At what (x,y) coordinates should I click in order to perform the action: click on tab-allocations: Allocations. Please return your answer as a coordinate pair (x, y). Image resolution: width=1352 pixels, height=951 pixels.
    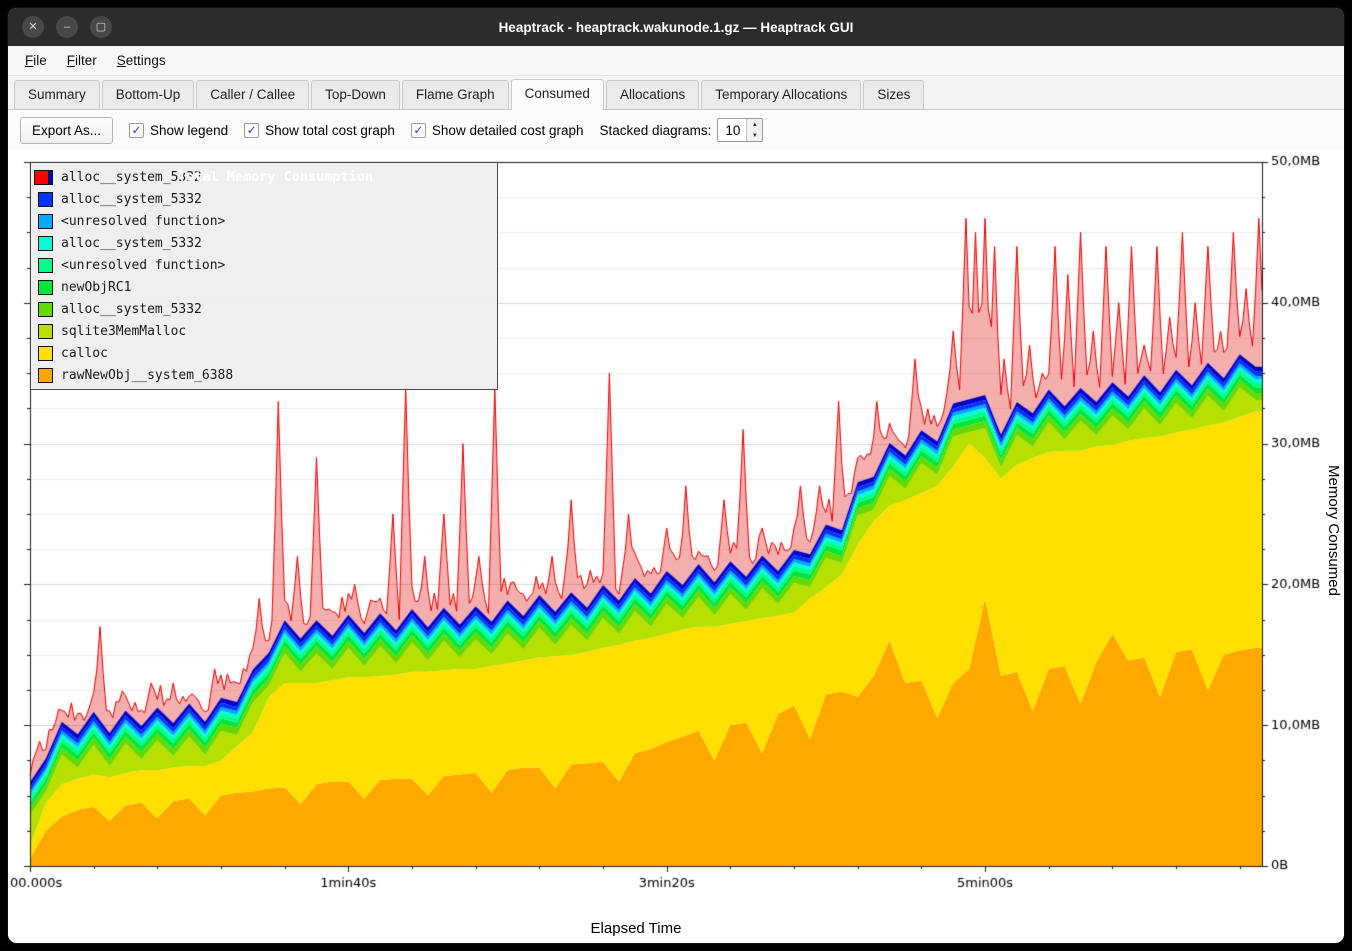
    Looking at the image, I should click on (652, 94).